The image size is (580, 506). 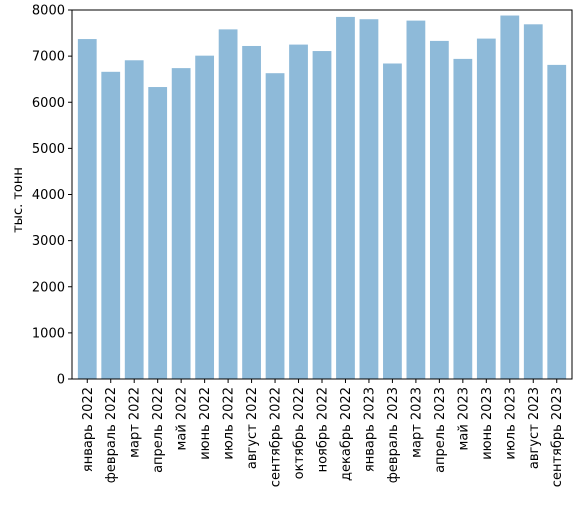 What do you see at coordinates (299, 433) in the screenshot?
I see `x-tick-label-9: октябрь 2022` at bounding box center [299, 433].